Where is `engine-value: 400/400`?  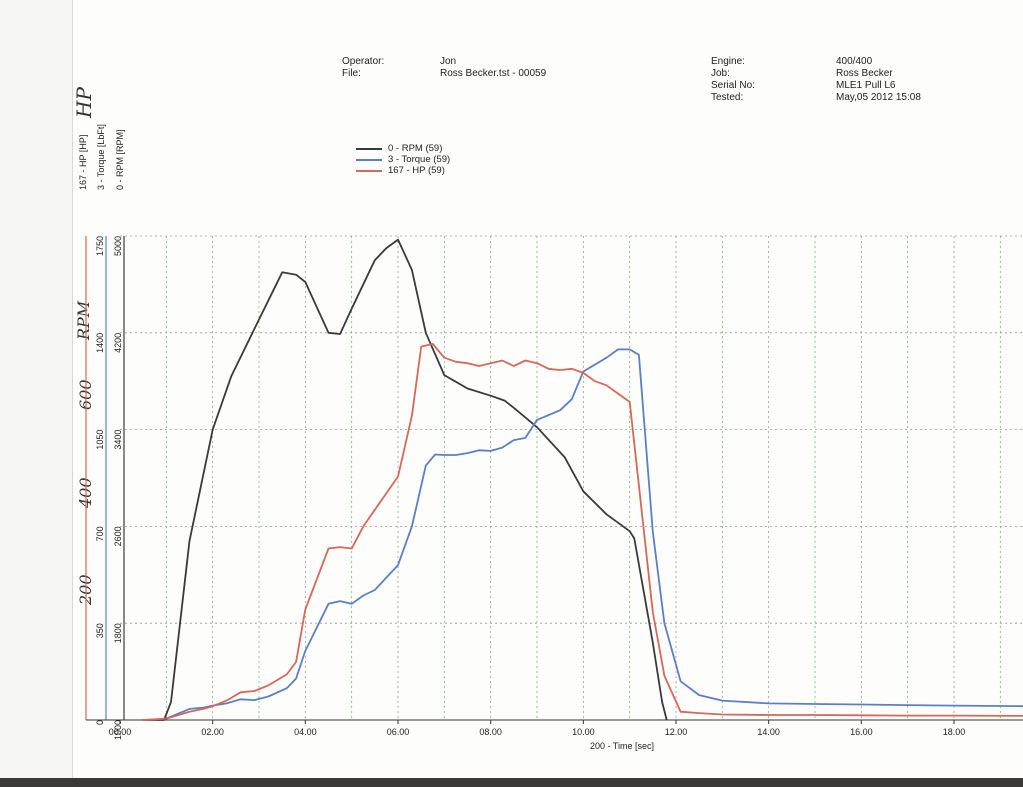 engine-value: 400/400 is located at coordinates (854, 61).